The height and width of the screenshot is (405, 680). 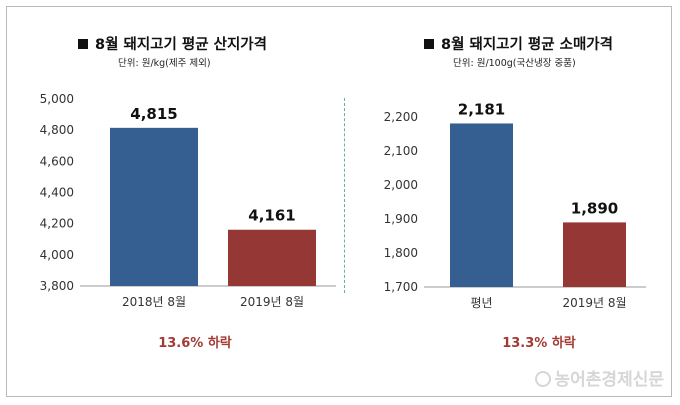 I want to click on left-category-label: 2018년 8월, so click(x=154, y=302).